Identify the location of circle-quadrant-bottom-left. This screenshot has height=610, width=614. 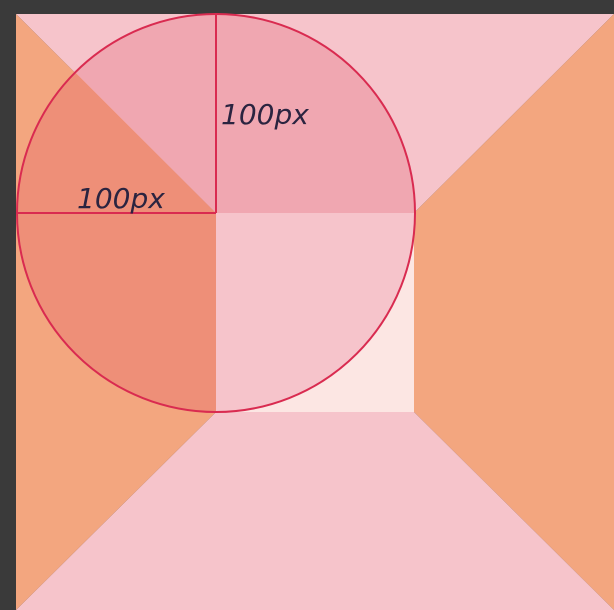
(116, 312).